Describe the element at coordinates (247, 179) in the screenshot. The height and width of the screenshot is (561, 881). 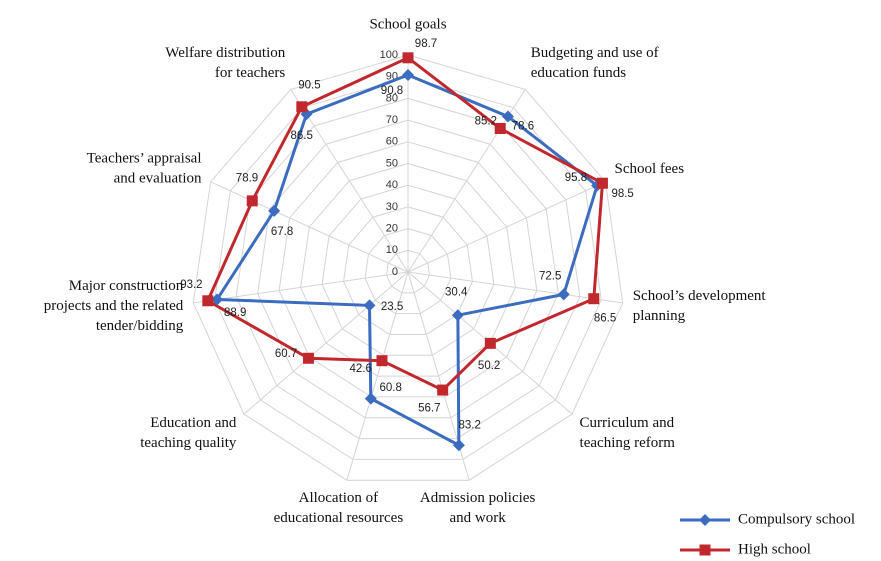
I see `value-label: 78.9` at that location.